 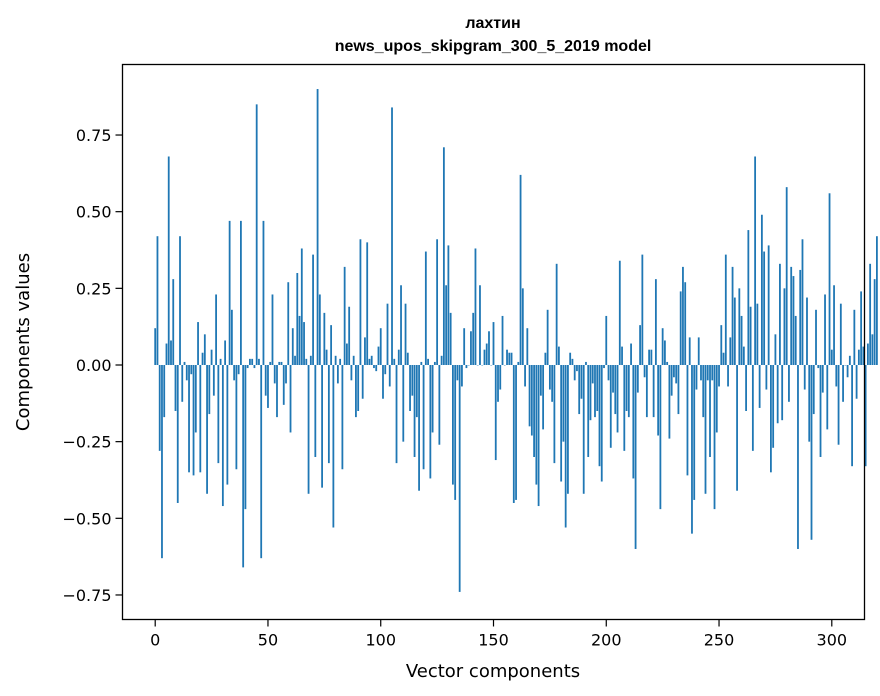 I want to click on chart-title-line2: news_upos_skipgram_300_5_2019 model, so click(x=493, y=46).